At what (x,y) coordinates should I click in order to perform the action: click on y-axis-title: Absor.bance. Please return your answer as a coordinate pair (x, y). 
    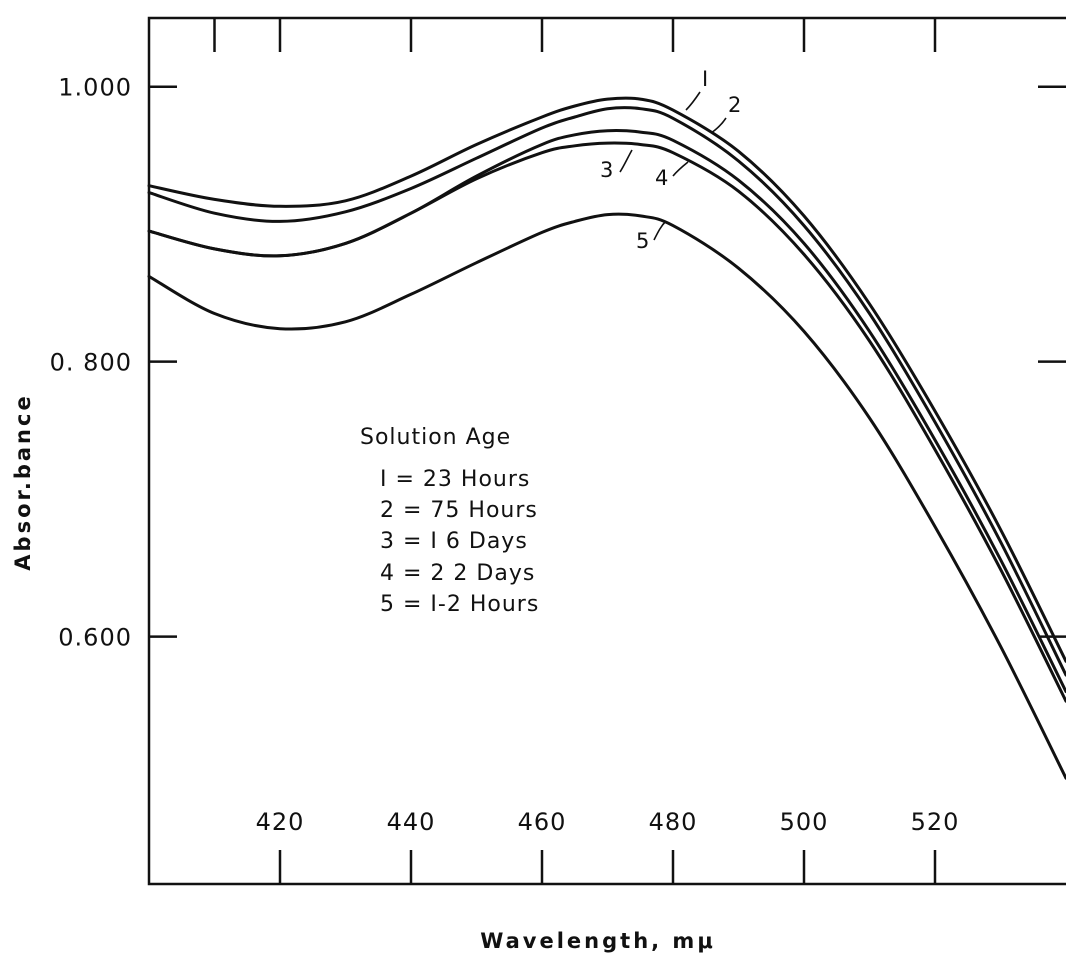
    Looking at the image, I should click on (23, 481).